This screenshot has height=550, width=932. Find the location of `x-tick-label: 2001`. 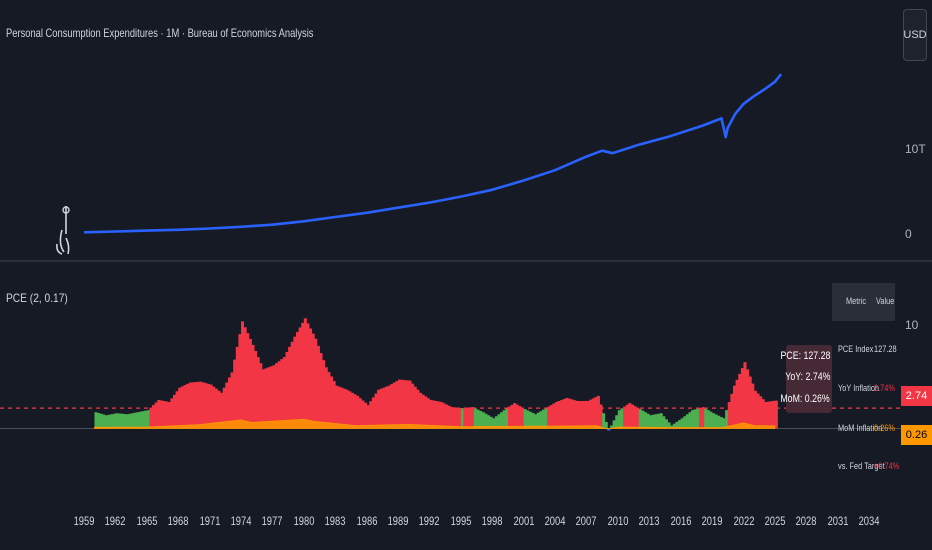

x-tick-label: 2001 is located at coordinates (524, 521).